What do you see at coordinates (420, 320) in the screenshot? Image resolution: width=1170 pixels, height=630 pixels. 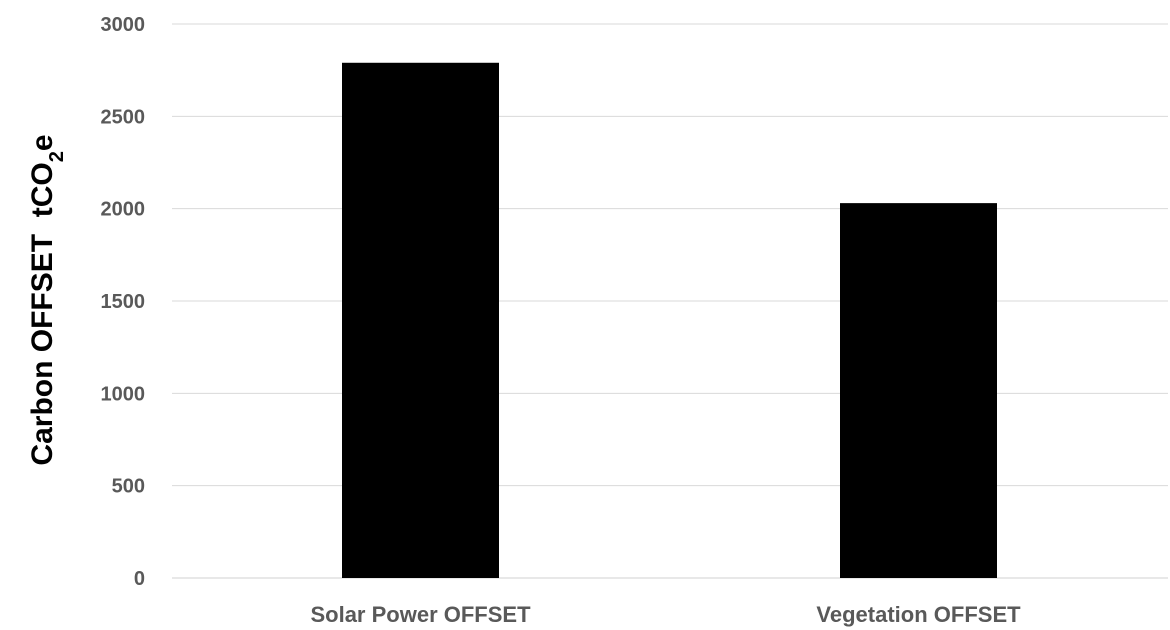 I see `bar-solar-power-offset` at bounding box center [420, 320].